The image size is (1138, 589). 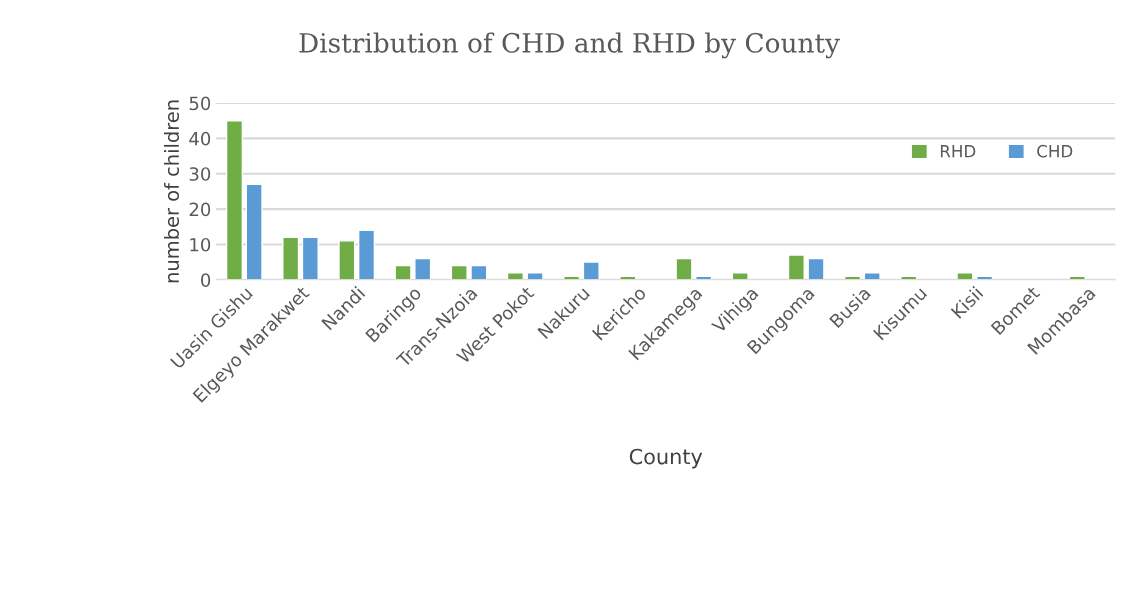 What do you see at coordinates (172, 191) in the screenshot?
I see `y-axis-title: number of children` at bounding box center [172, 191].